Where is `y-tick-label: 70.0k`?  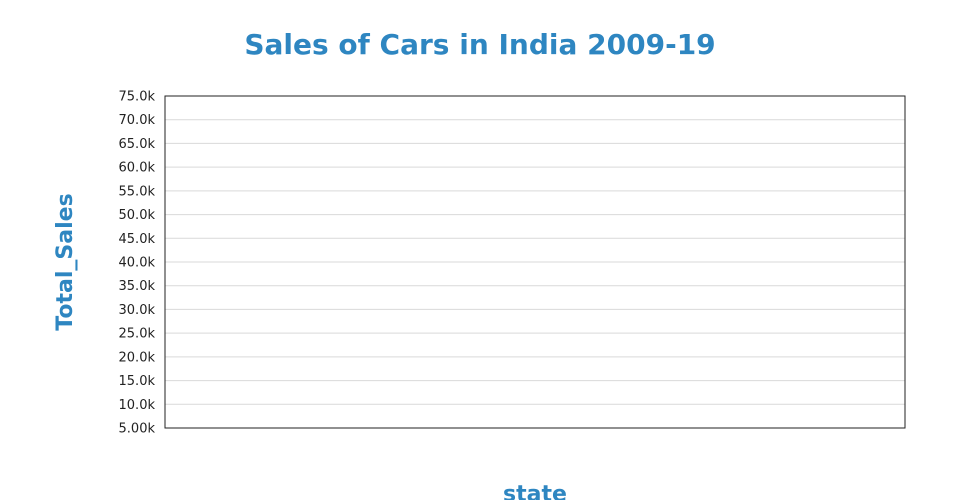 y-tick-label: 70.0k is located at coordinates (137, 120).